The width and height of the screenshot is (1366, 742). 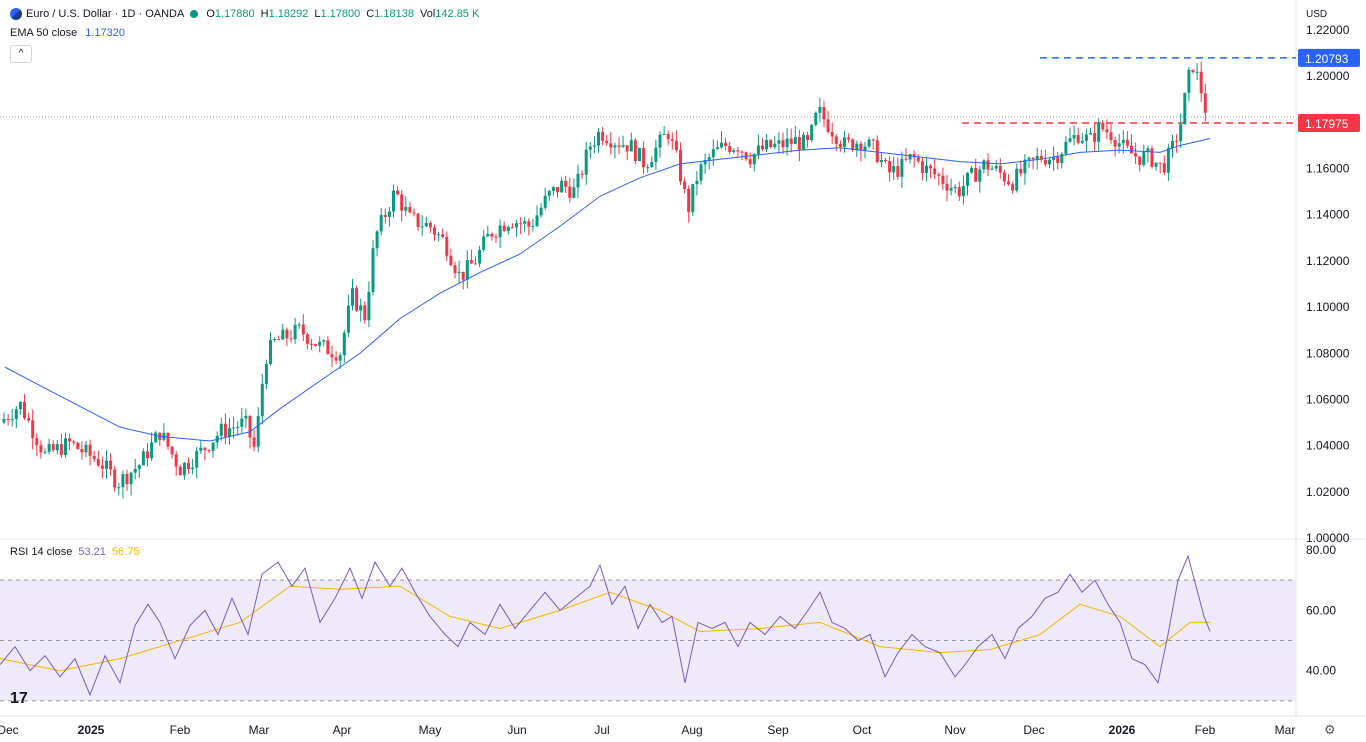 I want to click on gear-icon: ⚙, so click(x=1330, y=729).